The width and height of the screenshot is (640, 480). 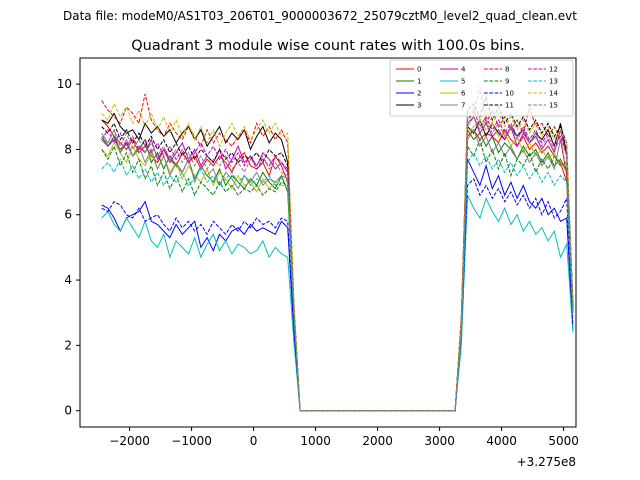 What do you see at coordinates (507, 82) in the screenshot?
I see `legend-label-9: 9` at bounding box center [507, 82].